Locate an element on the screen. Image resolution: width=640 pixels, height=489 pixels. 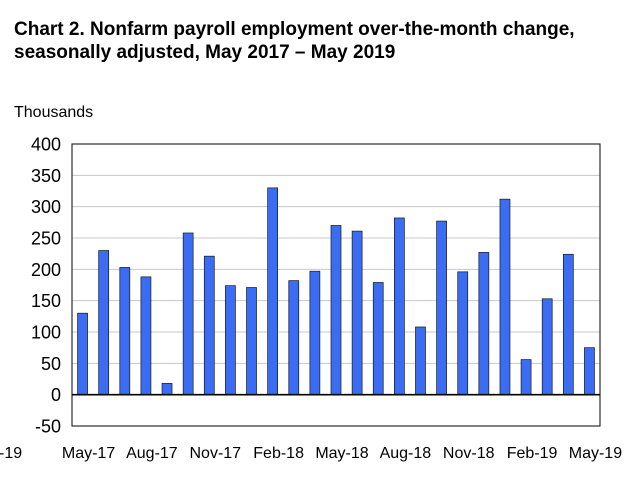
y-tick-label: 250 is located at coordinates (46, 239).